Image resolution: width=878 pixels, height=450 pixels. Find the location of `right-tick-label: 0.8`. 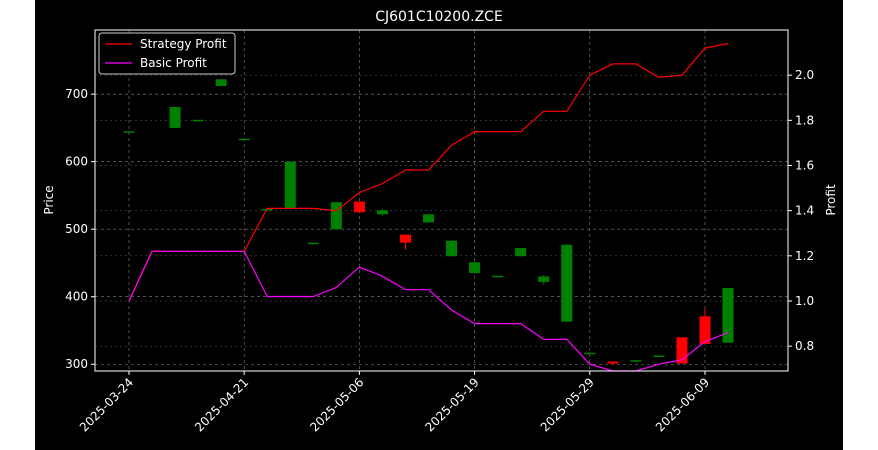

right-tick-label: 0.8 is located at coordinates (804, 346).